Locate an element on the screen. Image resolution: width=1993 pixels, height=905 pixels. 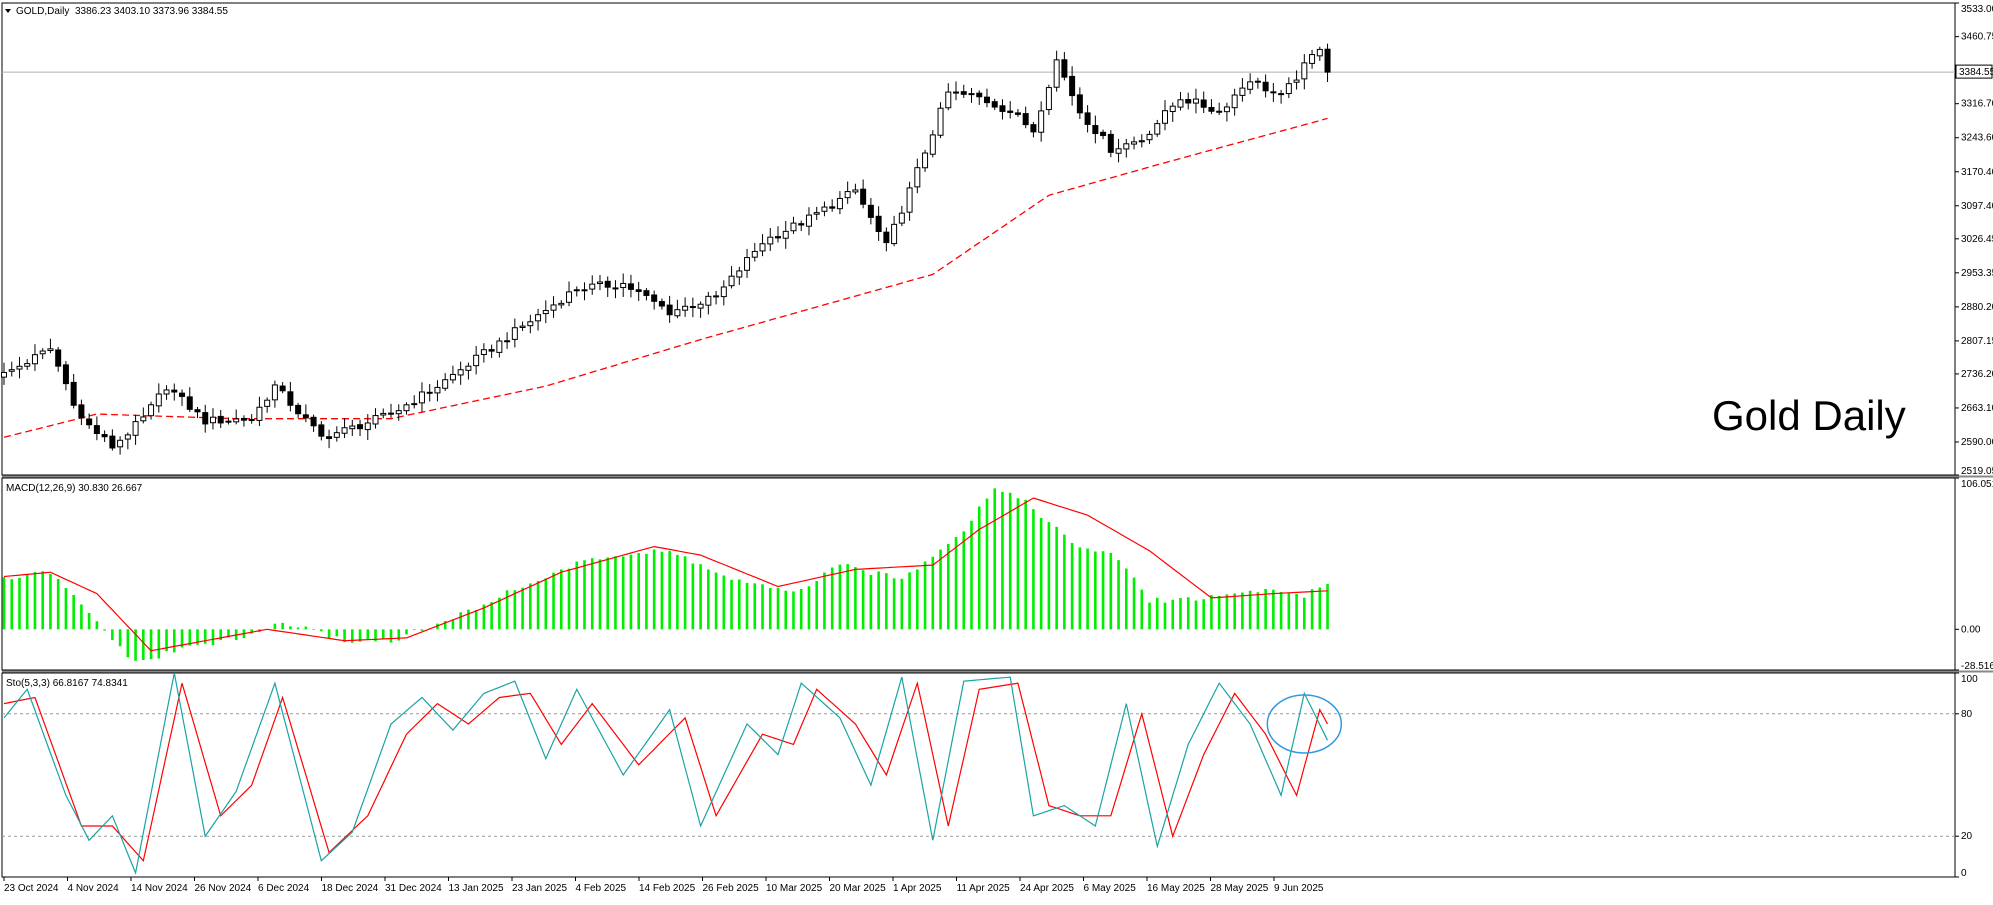
macd-title: MACD(12,26,9) 30.830 26.667 is located at coordinates (74, 488).